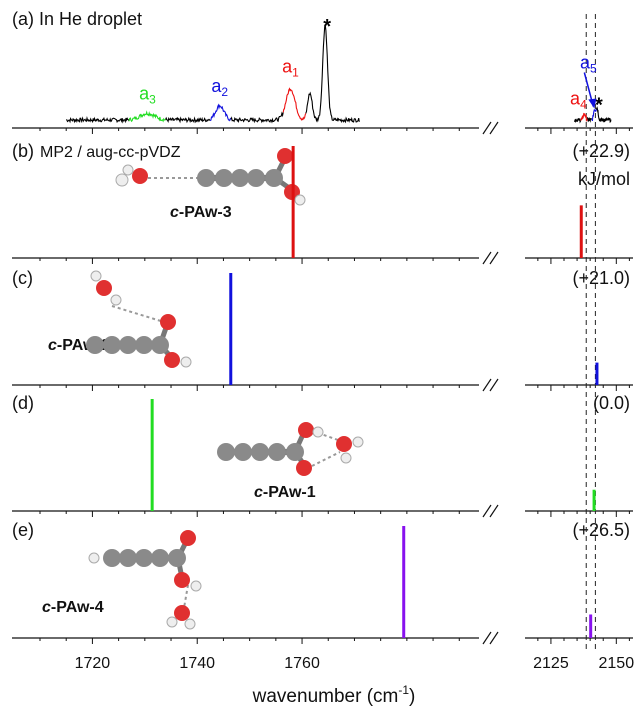 The height and width of the screenshot is (712, 639). Describe the element at coordinates (604, 179) in the screenshot. I see `panel-b-energy-unit: kJ/mol` at that location.